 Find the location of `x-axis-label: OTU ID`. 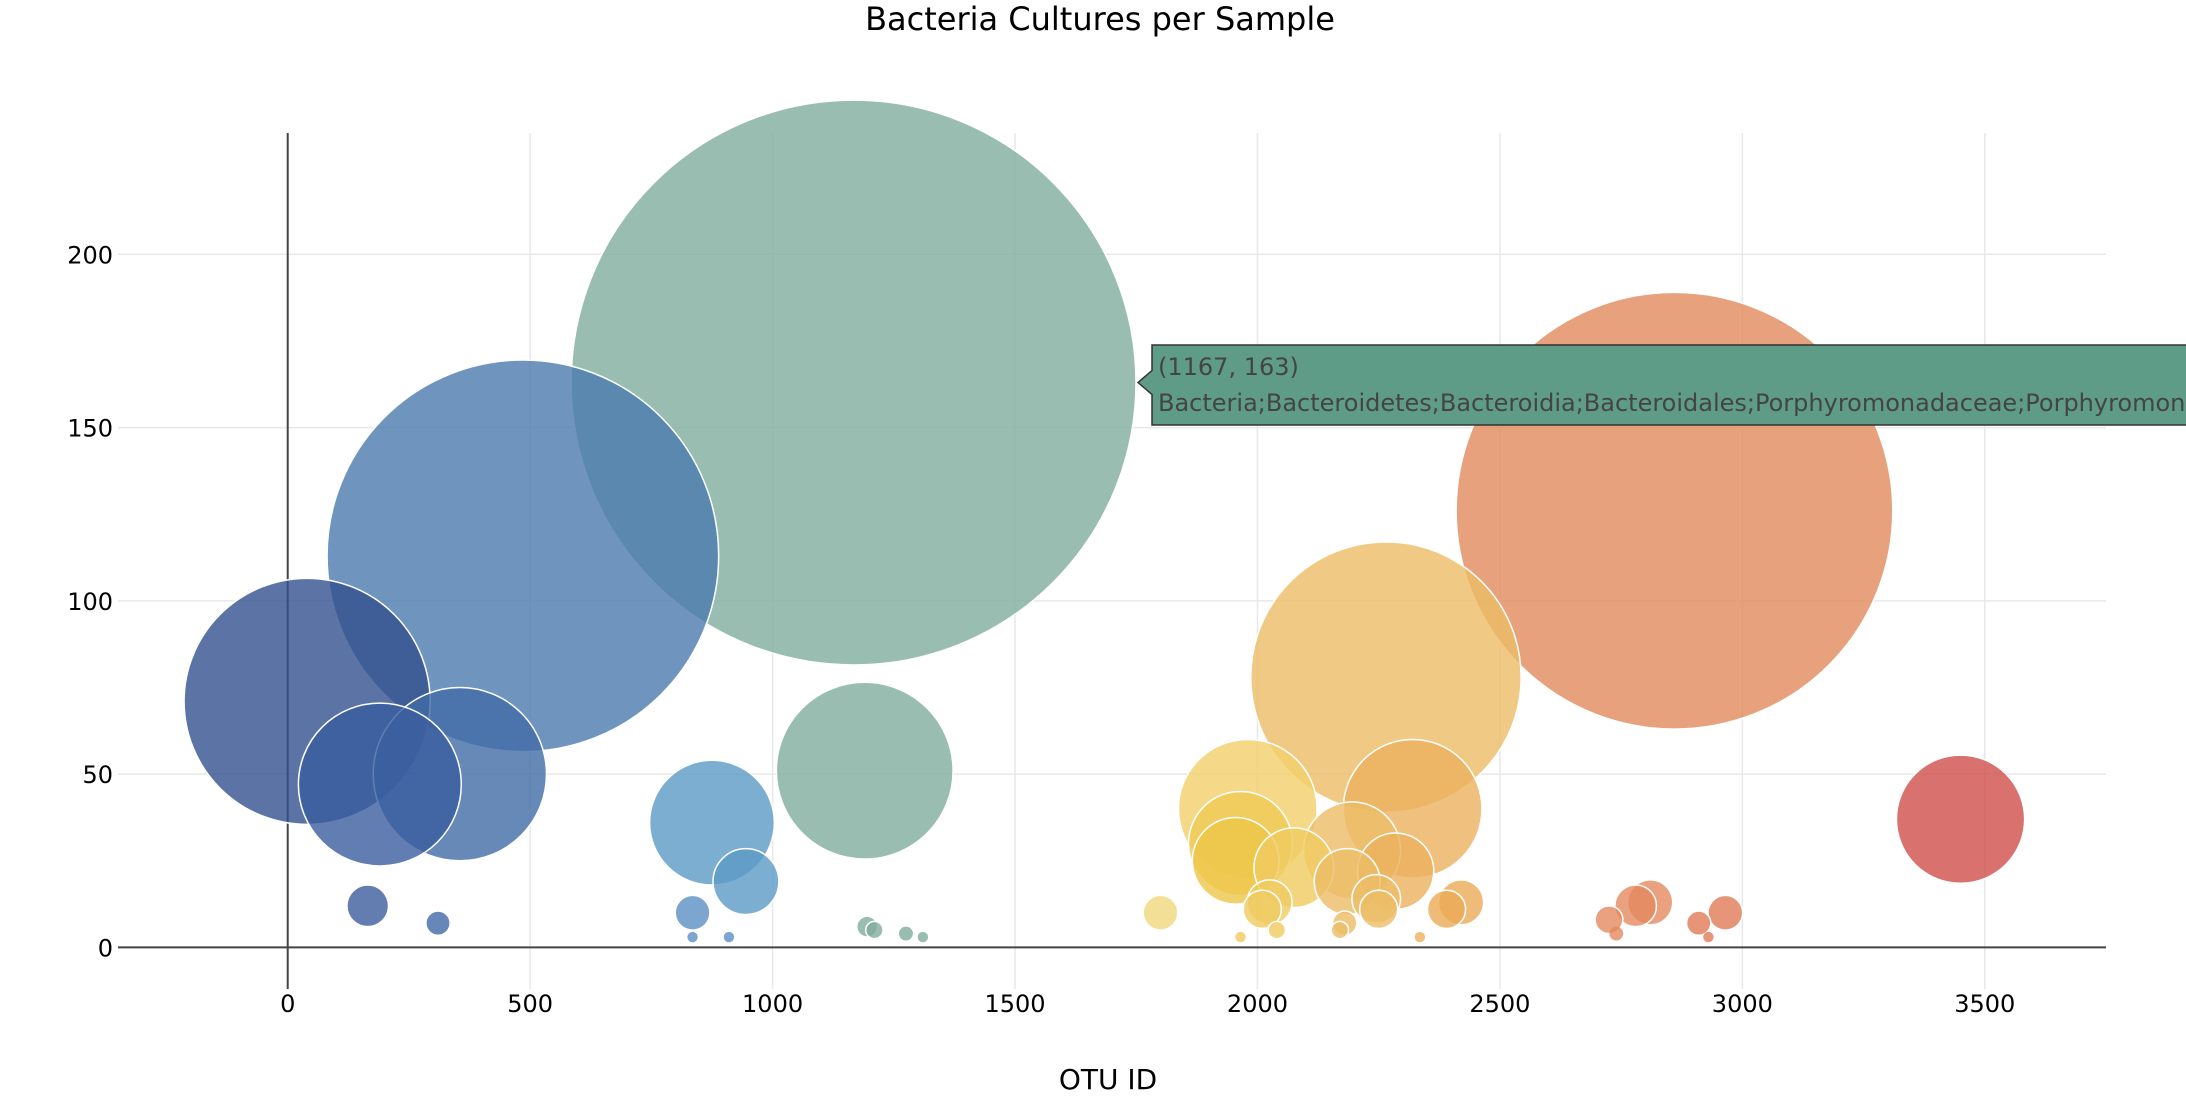

x-axis-label: OTU ID is located at coordinates (1108, 1079).